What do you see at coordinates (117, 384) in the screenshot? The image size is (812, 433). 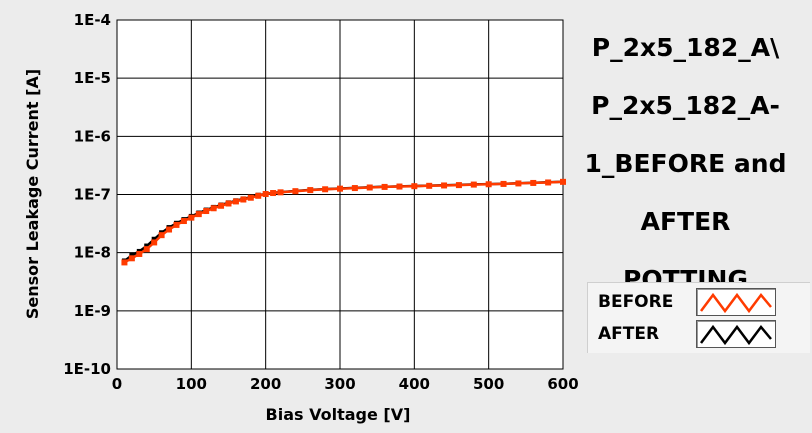 I see `x-tick-label: 0` at bounding box center [117, 384].